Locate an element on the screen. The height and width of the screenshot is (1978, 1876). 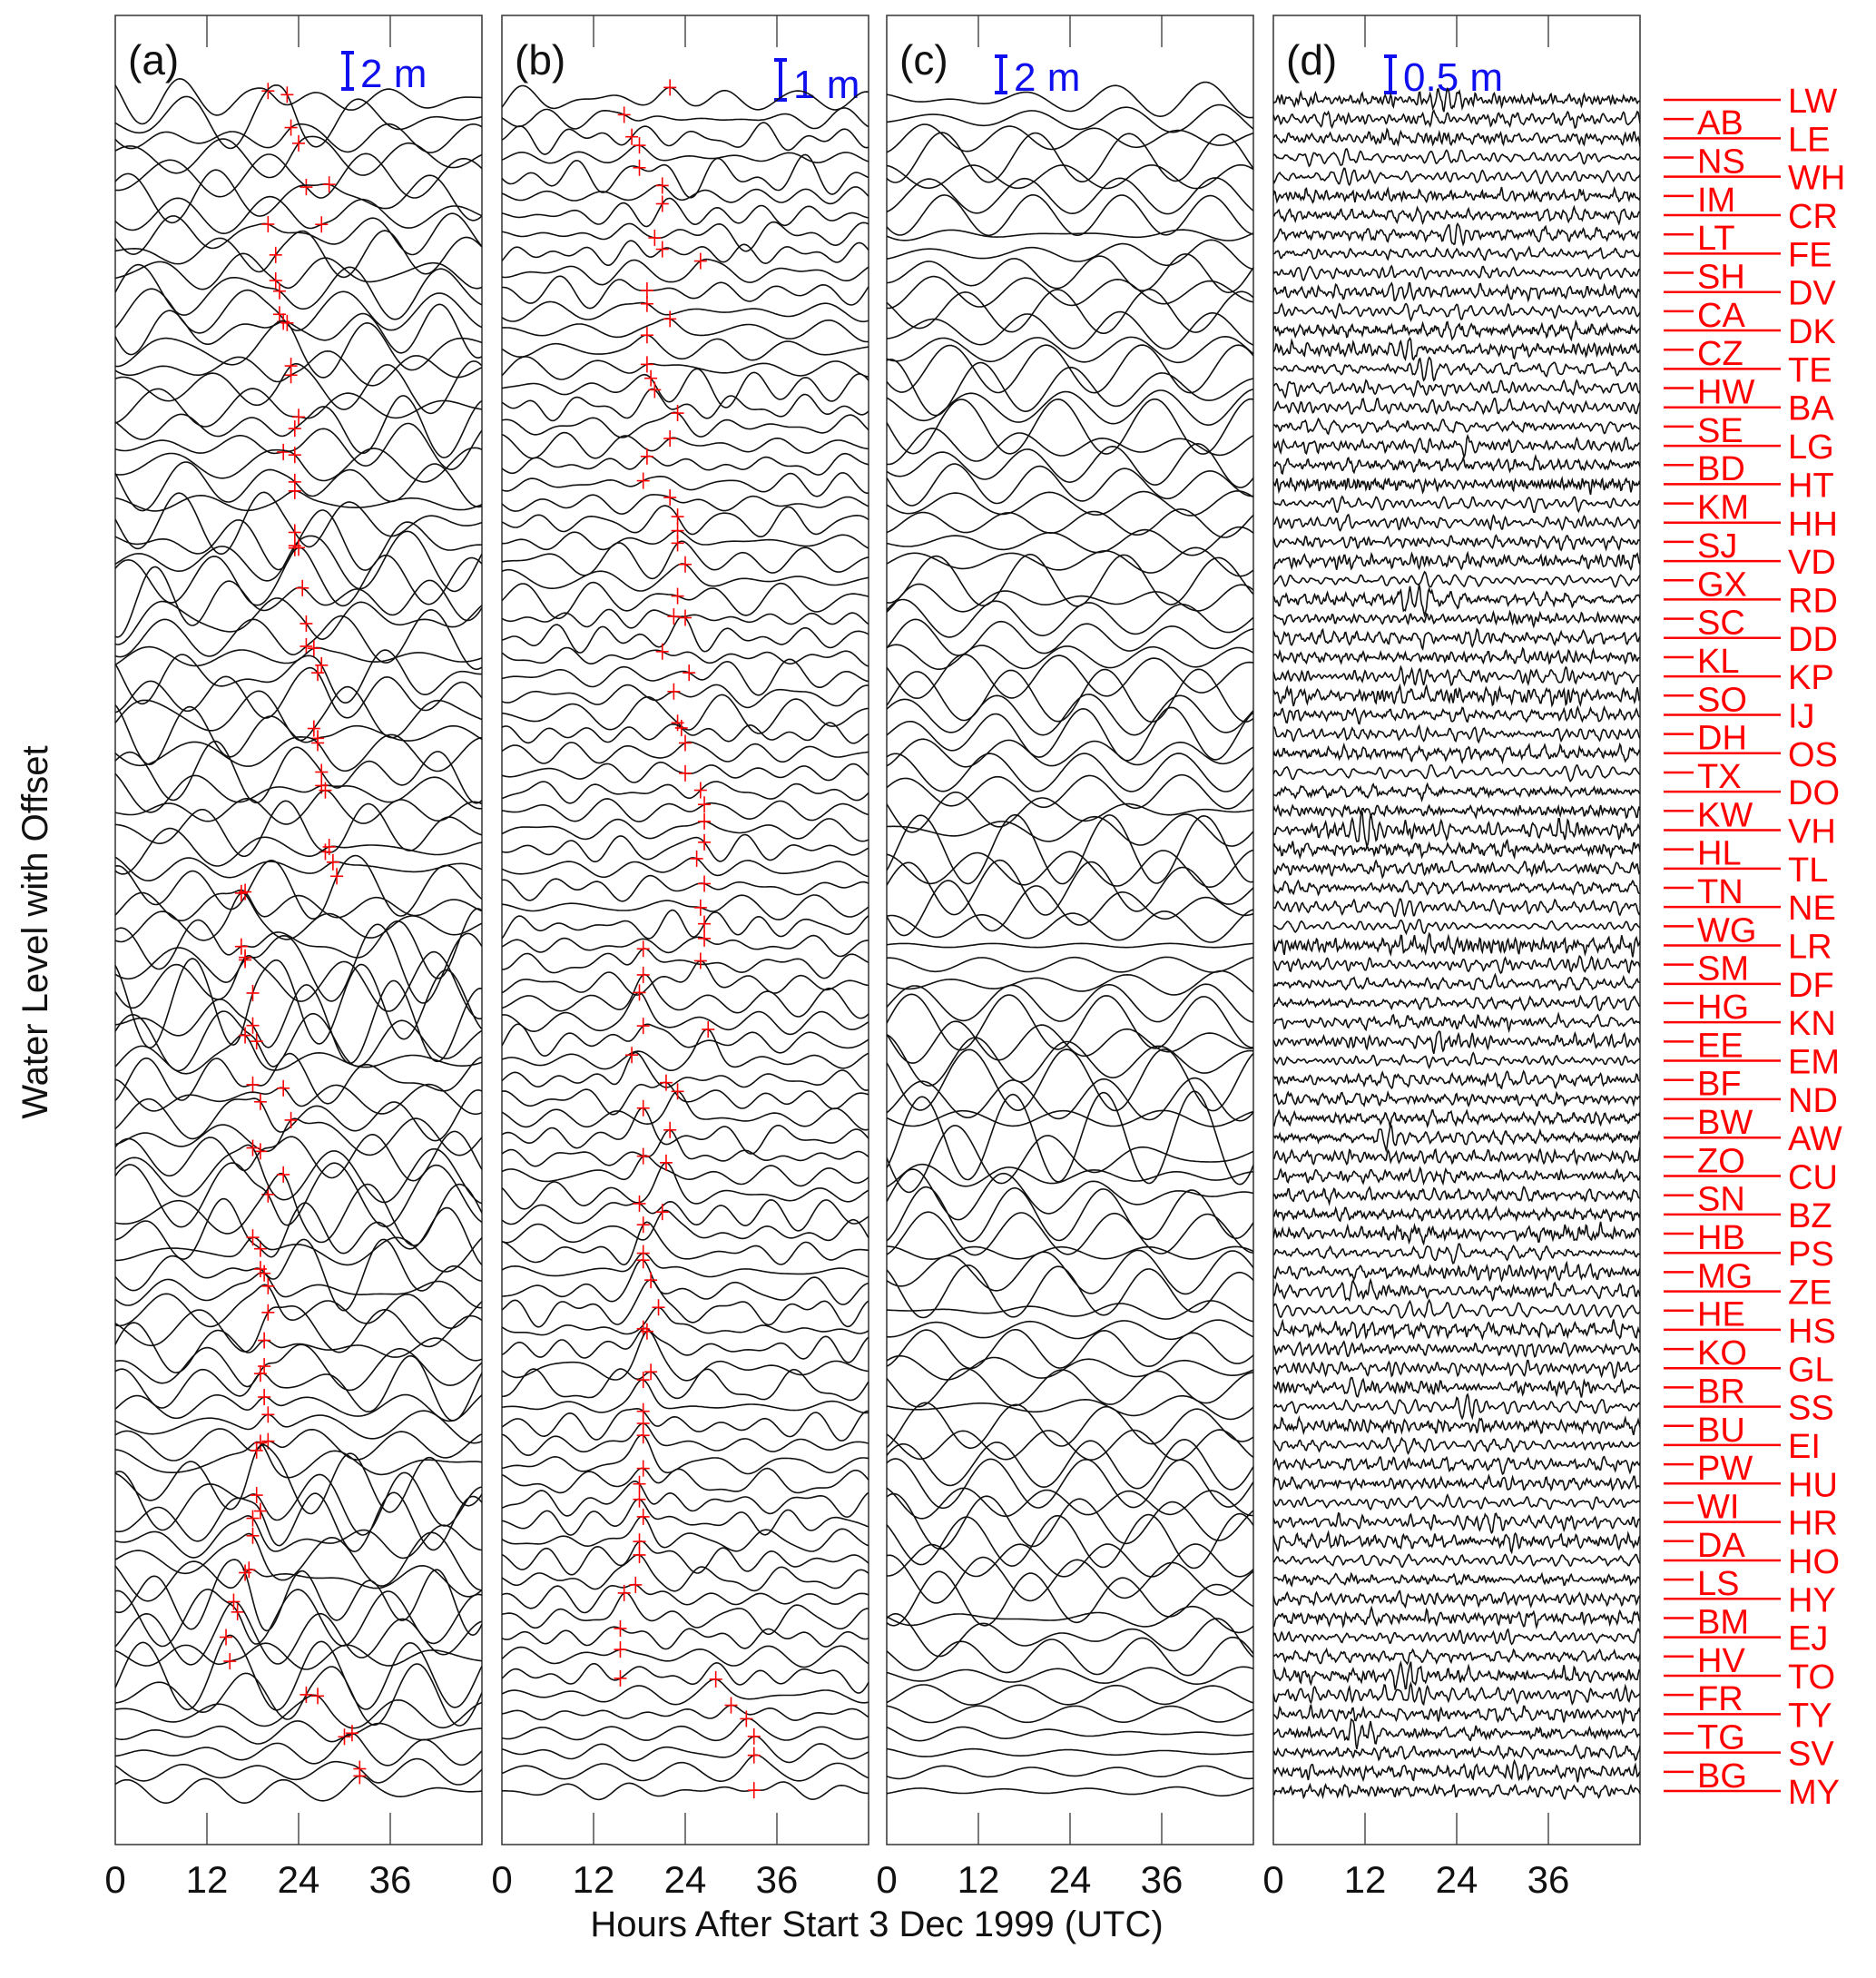
trace-to is located at coordinates (1456, 1675).